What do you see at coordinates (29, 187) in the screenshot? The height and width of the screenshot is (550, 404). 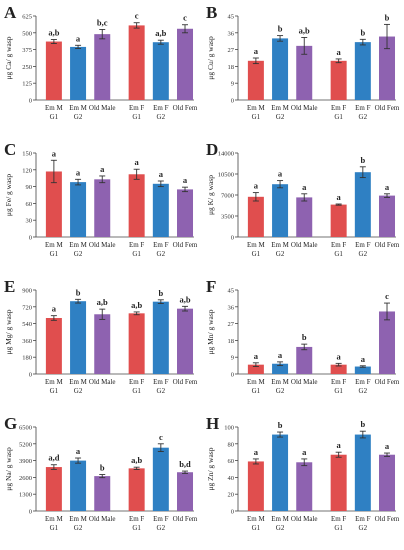 I see `y-tick-label: 90` at bounding box center [29, 187].